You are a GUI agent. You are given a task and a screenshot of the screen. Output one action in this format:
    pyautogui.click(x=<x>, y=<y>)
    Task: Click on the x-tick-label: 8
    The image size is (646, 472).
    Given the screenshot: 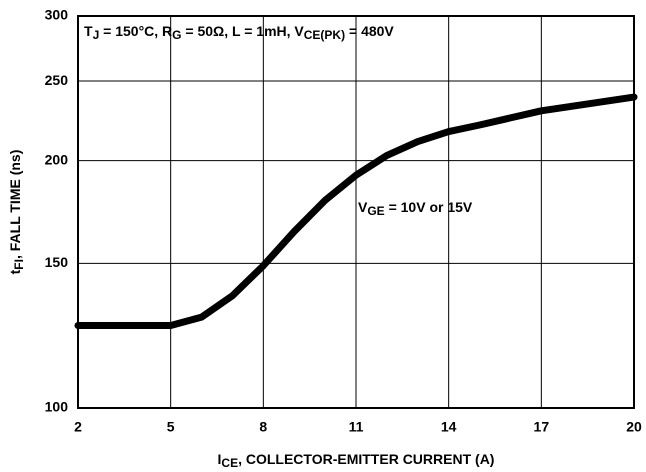 What is the action you would take?
    pyautogui.click(x=263, y=427)
    